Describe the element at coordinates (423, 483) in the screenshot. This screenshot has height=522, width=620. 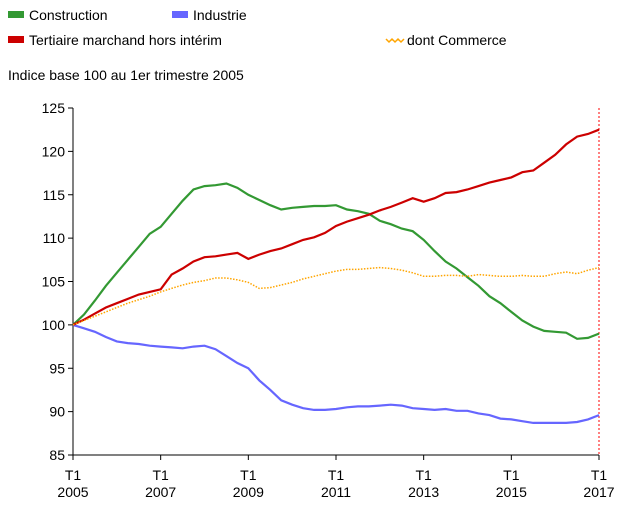
I see `x-tick-label: T1 2013` at that location.